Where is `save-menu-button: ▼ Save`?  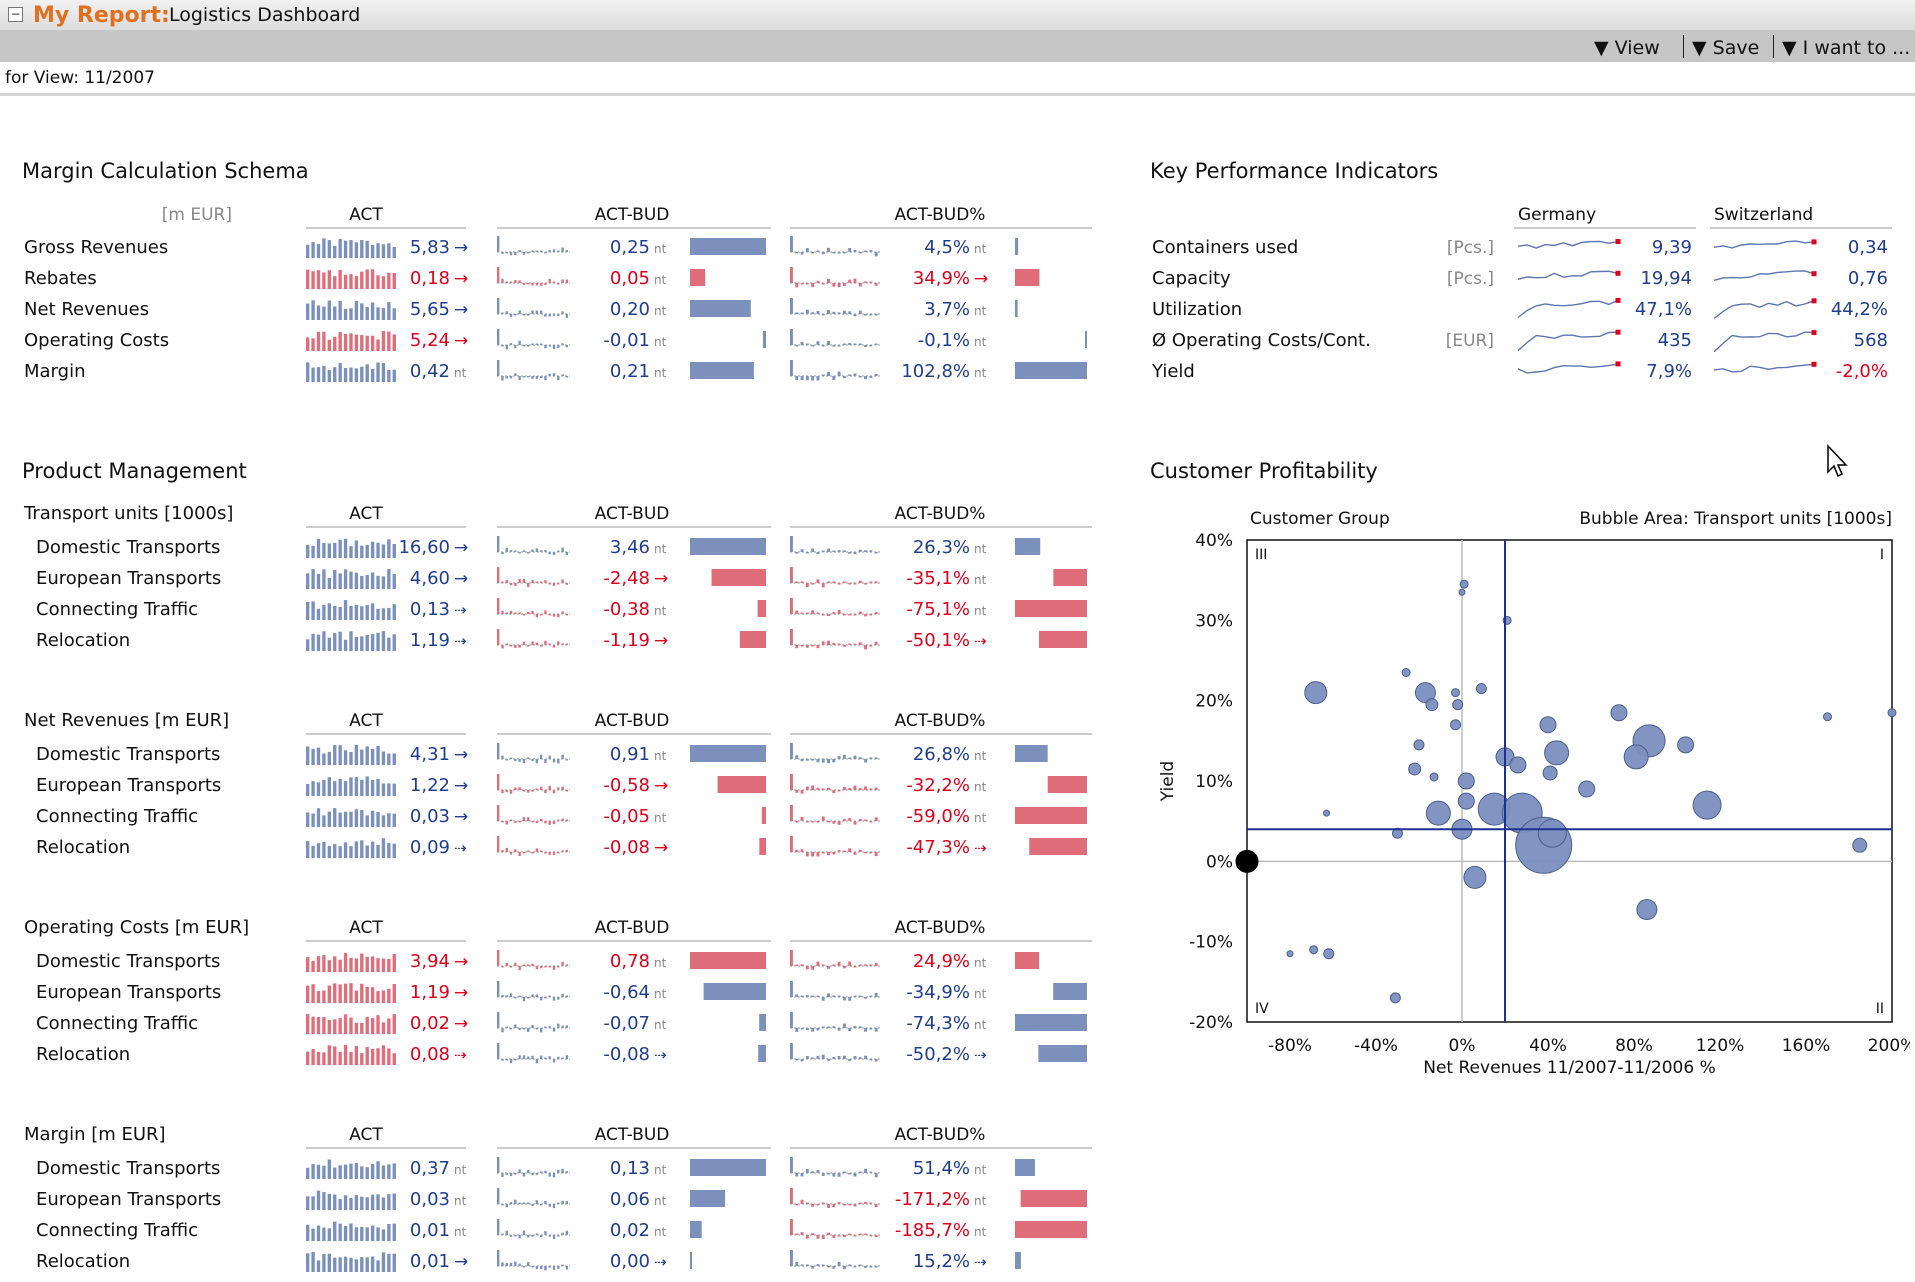 save-menu-button: ▼ Save is located at coordinates (1725, 48).